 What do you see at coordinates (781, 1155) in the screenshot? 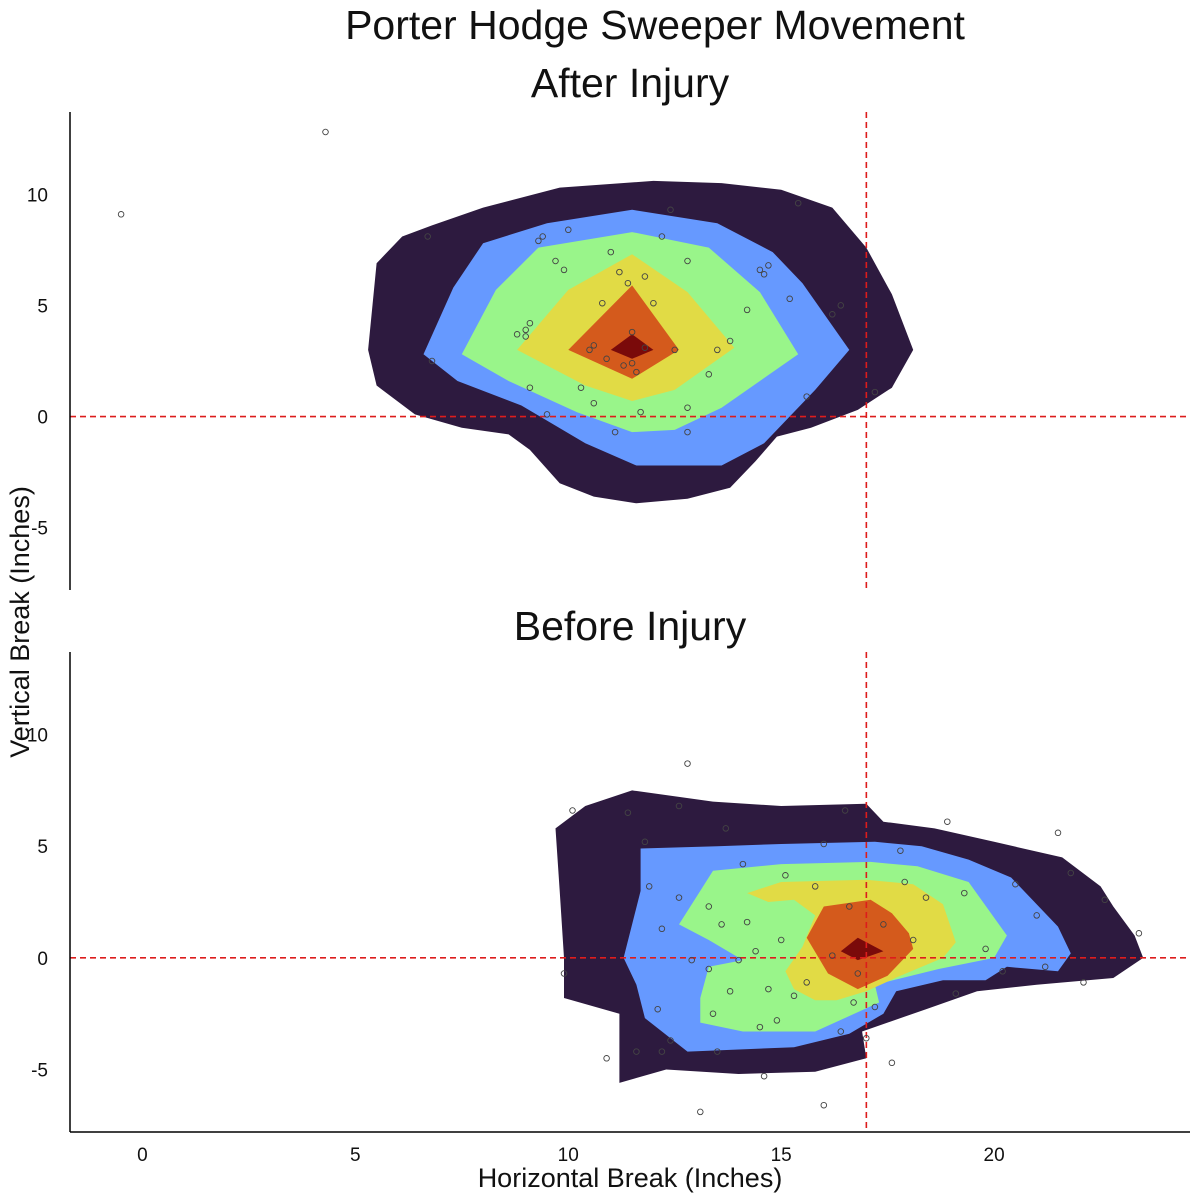
I see `x-tick-label: 15` at bounding box center [781, 1155].